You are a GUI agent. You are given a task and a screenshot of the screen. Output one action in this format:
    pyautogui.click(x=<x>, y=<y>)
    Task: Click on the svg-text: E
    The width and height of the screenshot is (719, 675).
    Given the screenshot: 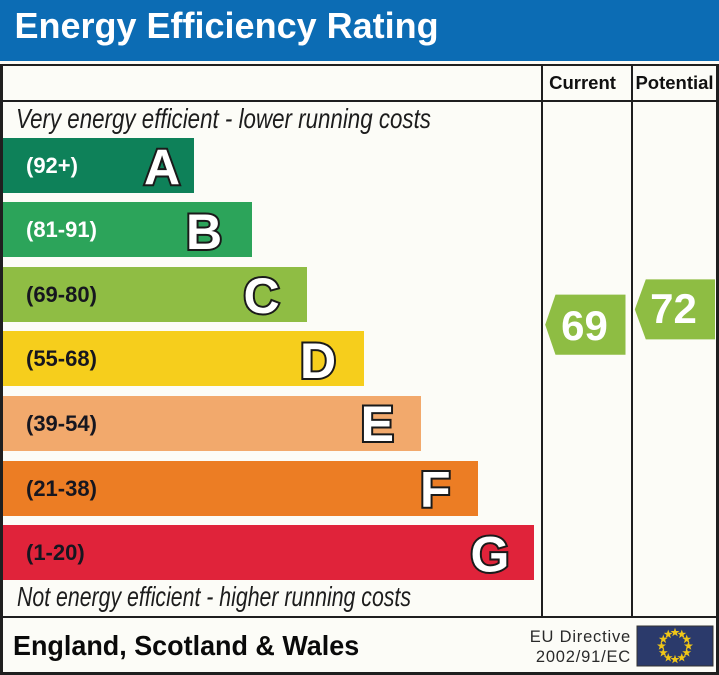 What is the action you would take?
    pyautogui.click(x=377, y=424)
    